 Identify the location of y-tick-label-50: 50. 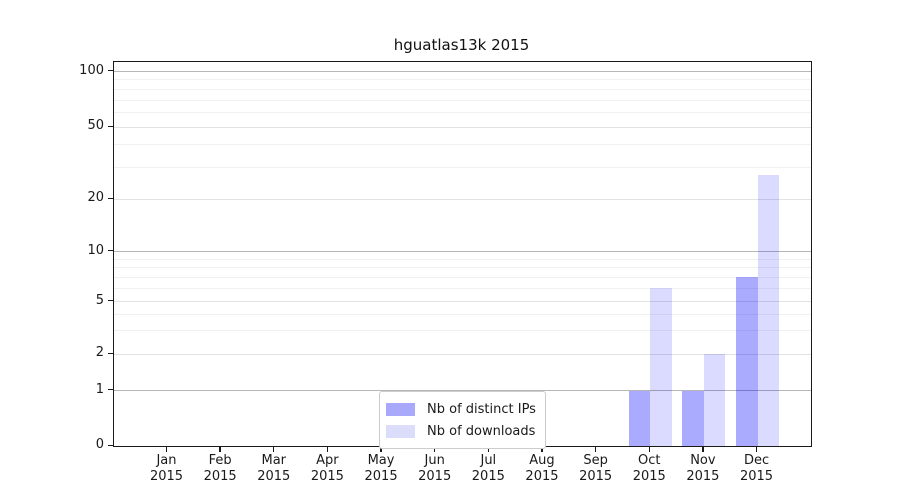
(95, 125).